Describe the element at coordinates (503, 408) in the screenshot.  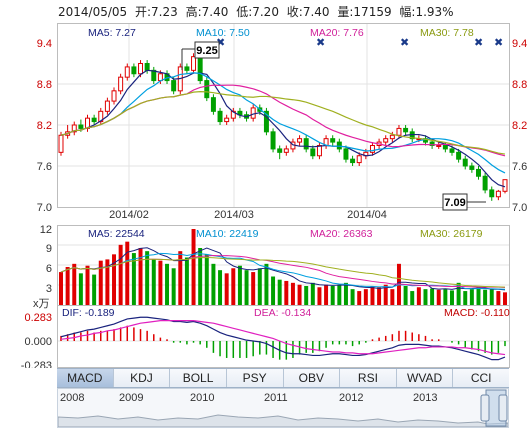
I see `timeline-right-handle` at that location.